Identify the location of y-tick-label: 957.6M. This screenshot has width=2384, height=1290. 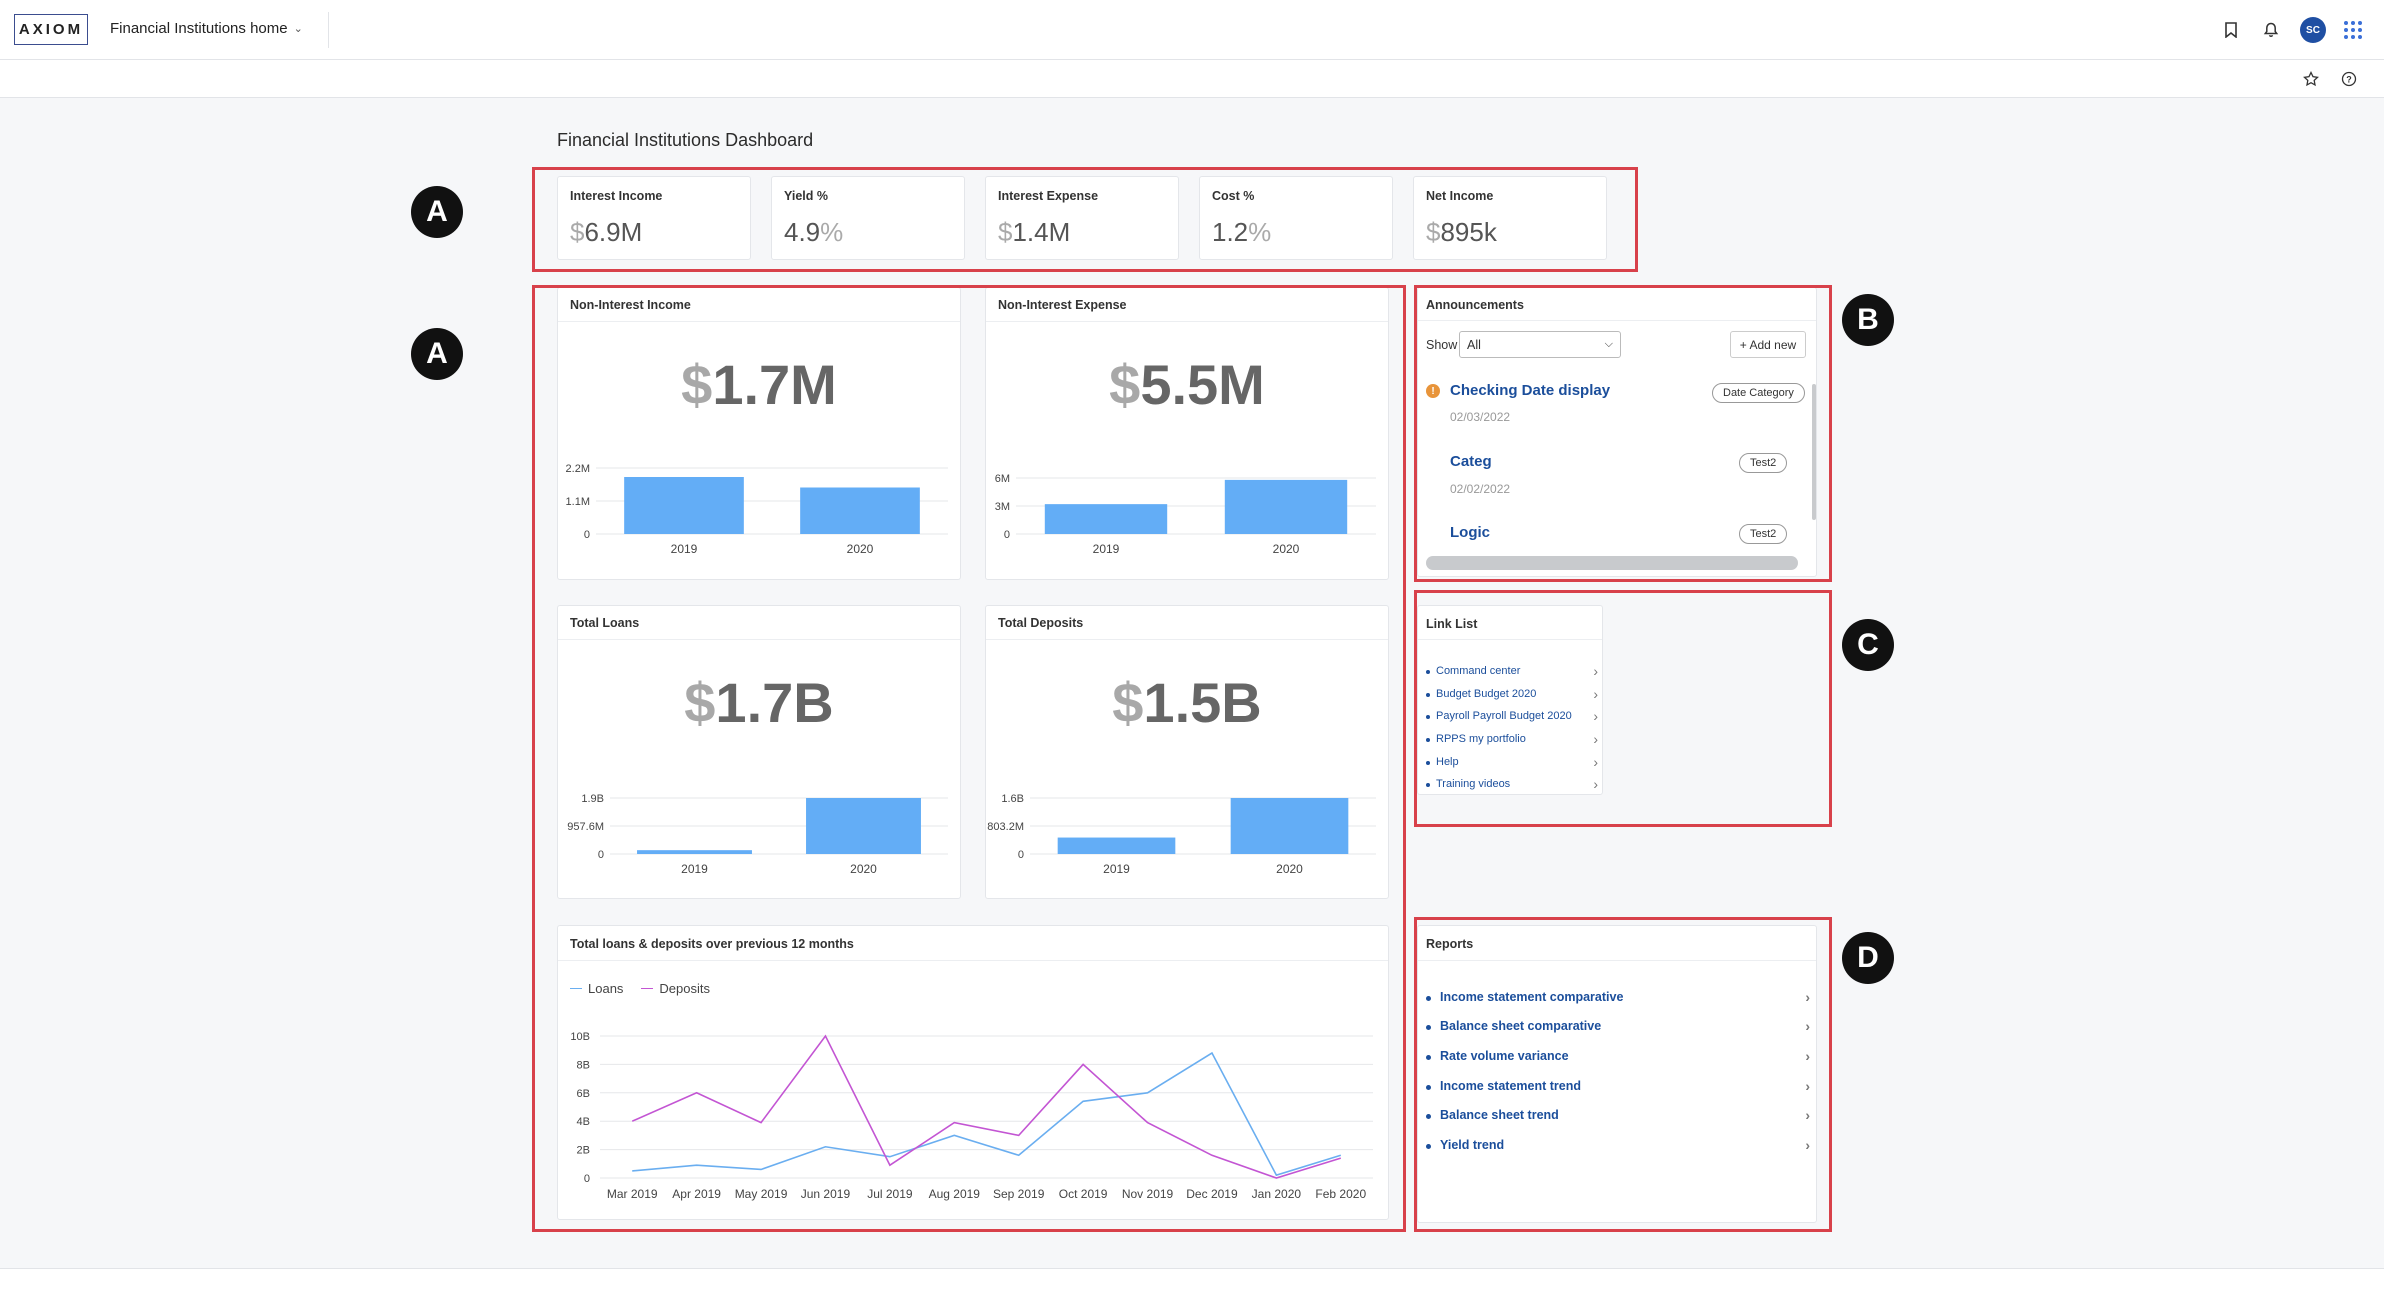
(585, 827).